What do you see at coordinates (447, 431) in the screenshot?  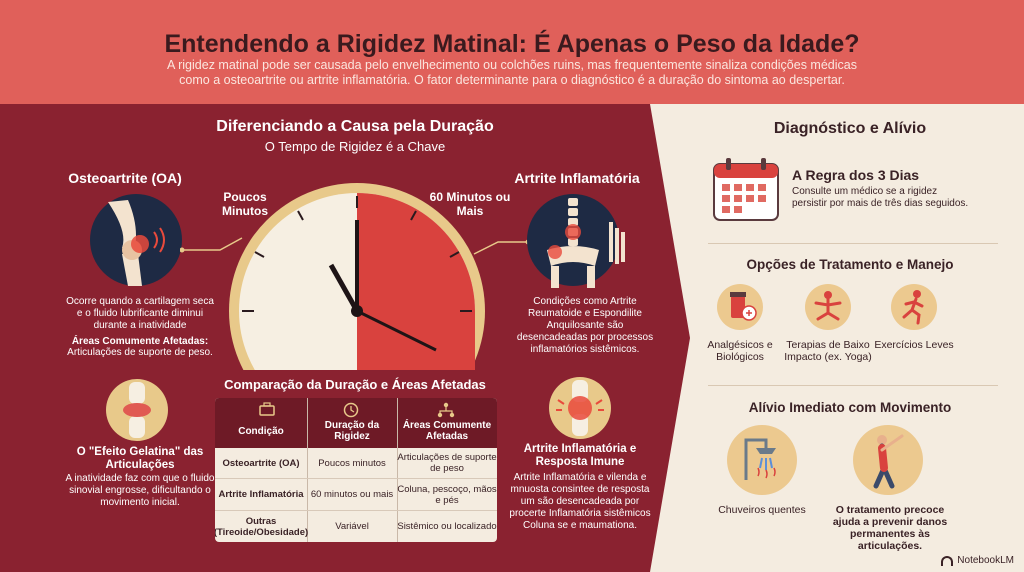 I see `table-header-areas: Áreas Comumente Afetadas` at bounding box center [447, 431].